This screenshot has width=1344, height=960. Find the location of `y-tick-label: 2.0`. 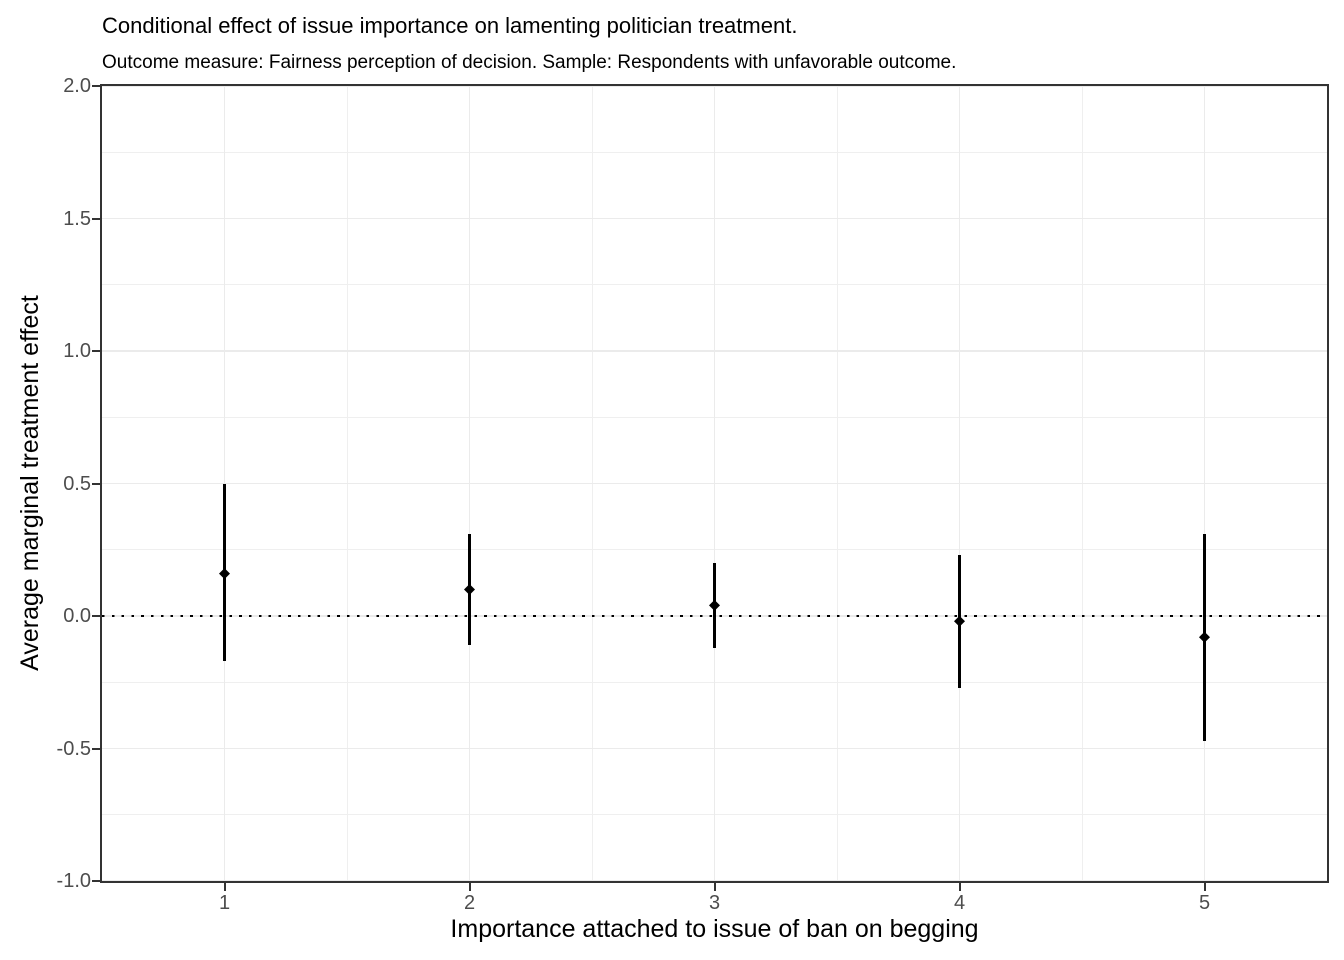

y-tick-label: 2.0 is located at coordinates (77, 86).